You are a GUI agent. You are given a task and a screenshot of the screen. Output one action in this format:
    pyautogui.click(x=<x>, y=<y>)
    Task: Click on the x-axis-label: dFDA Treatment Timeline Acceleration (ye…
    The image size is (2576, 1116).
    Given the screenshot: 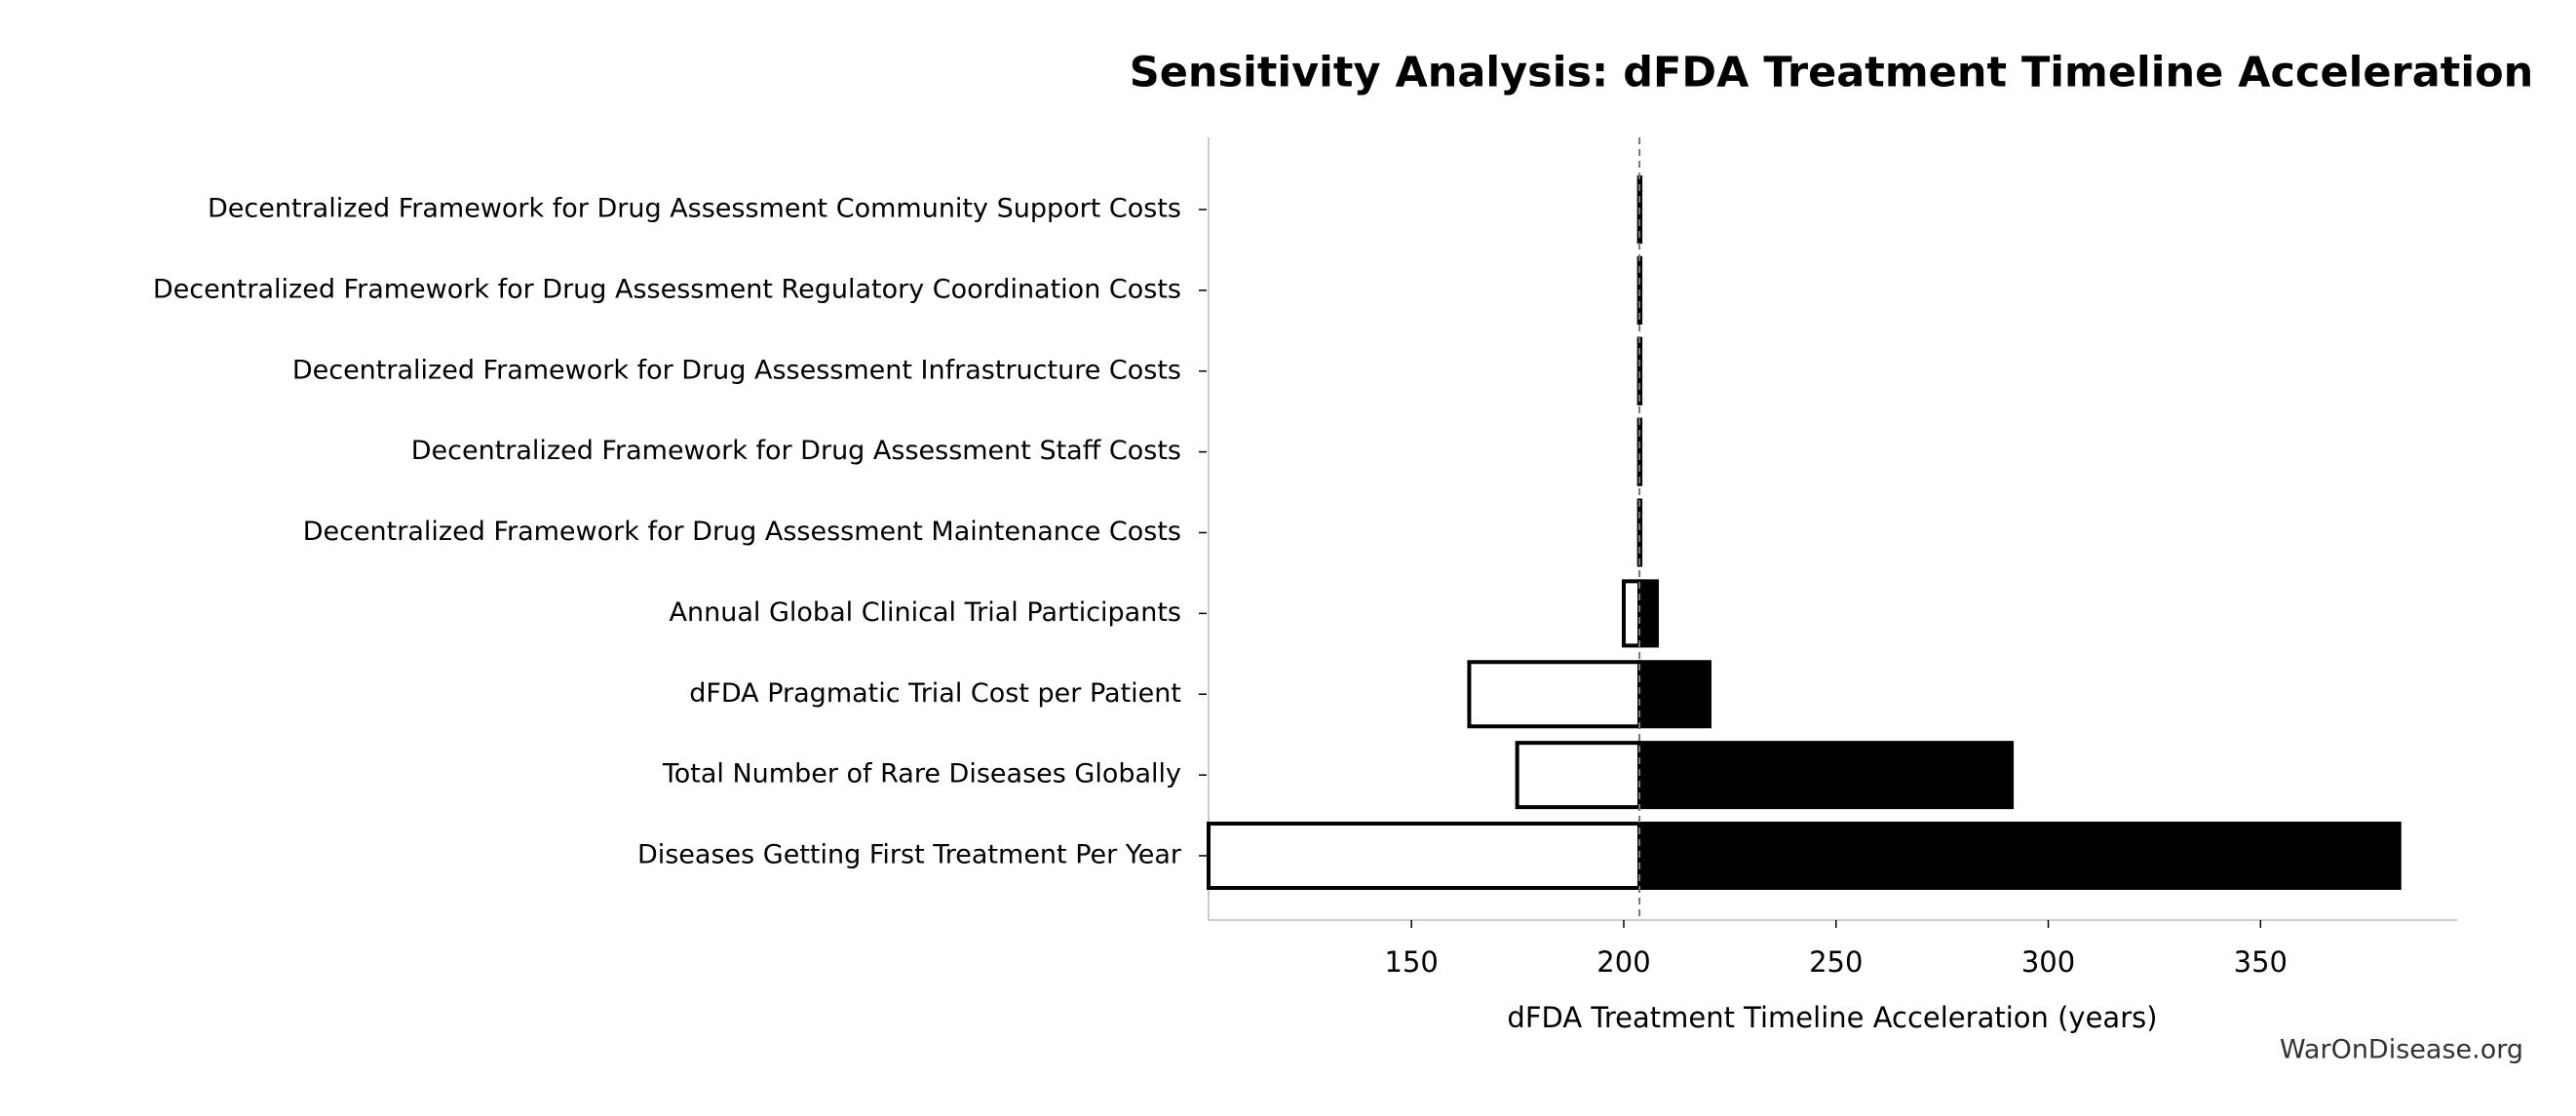 What is the action you would take?
    pyautogui.click(x=1832, y=1017)
    